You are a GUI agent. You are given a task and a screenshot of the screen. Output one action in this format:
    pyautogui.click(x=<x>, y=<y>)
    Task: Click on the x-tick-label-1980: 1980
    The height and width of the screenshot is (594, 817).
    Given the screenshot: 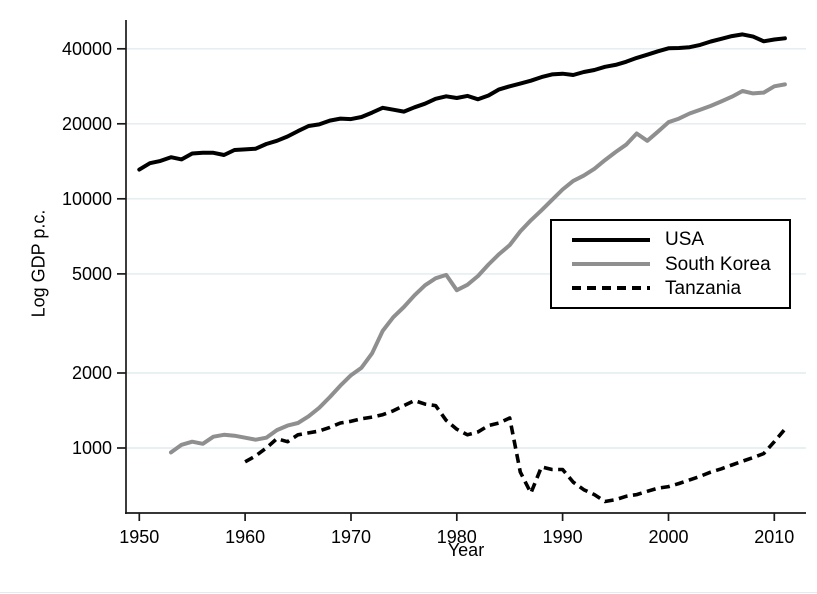 What is the action you would take?
    pyautogui.click(x=457, y=537)
    